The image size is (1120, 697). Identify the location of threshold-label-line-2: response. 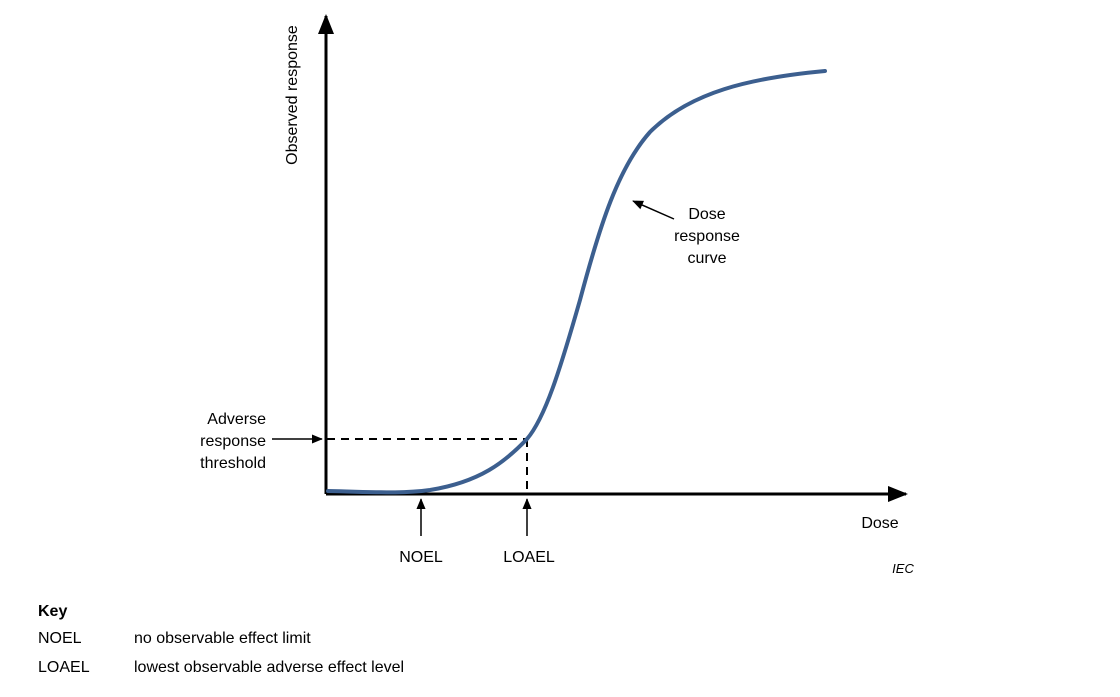
(233, 441).